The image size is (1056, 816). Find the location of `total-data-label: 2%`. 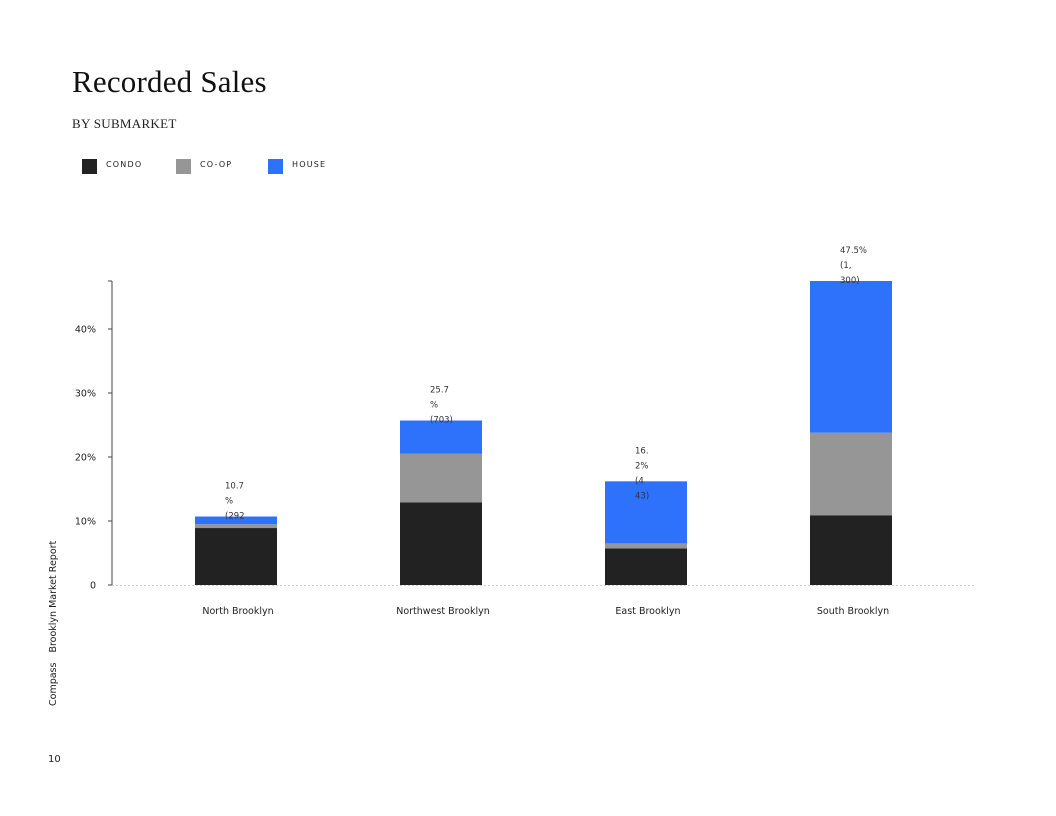

total-data-label: 2% is located at coordinates (642, 466).